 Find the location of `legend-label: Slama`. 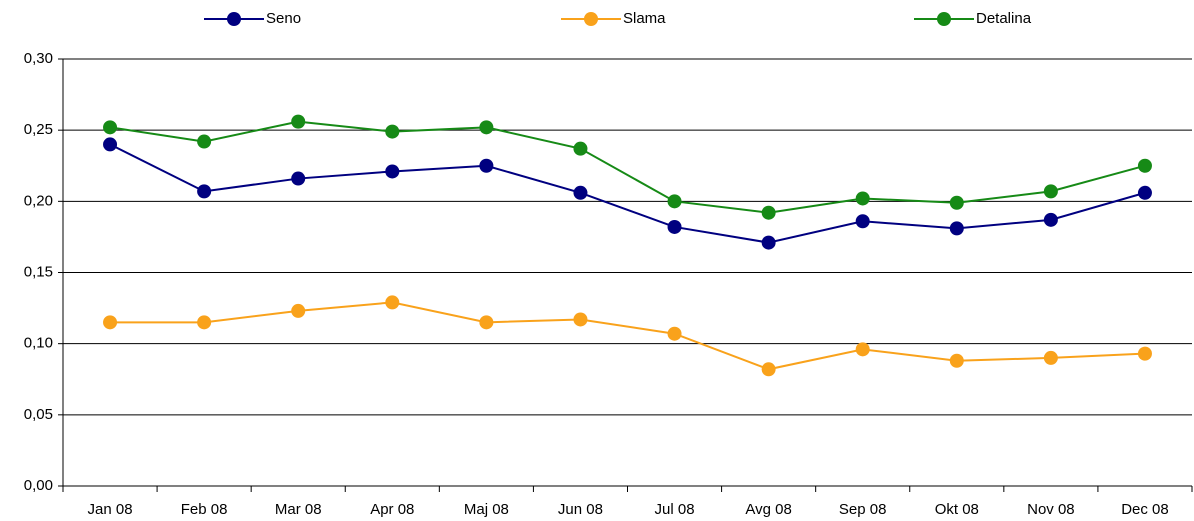

legend-label: Slama is located at coordinates (644, 18).